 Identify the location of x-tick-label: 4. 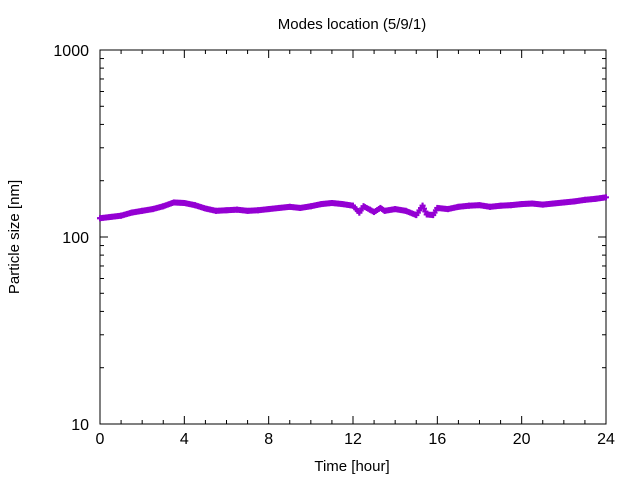
(184, 439).